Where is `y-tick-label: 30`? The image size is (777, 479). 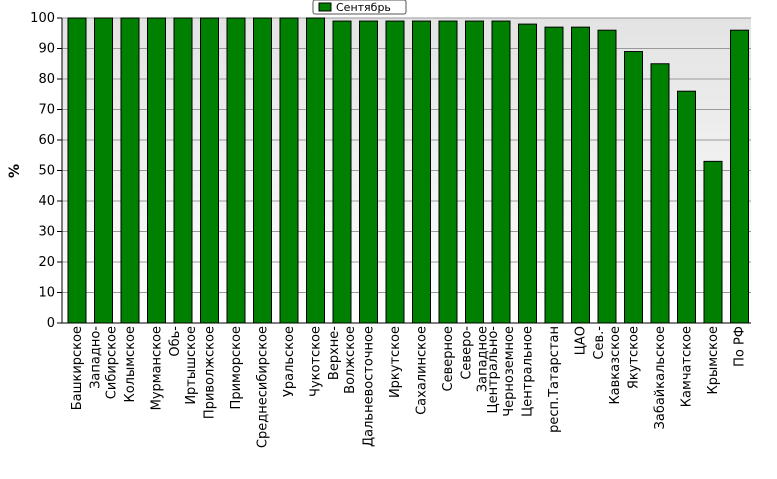 y-tick-label: 30 is located at coordinates (46, 232).